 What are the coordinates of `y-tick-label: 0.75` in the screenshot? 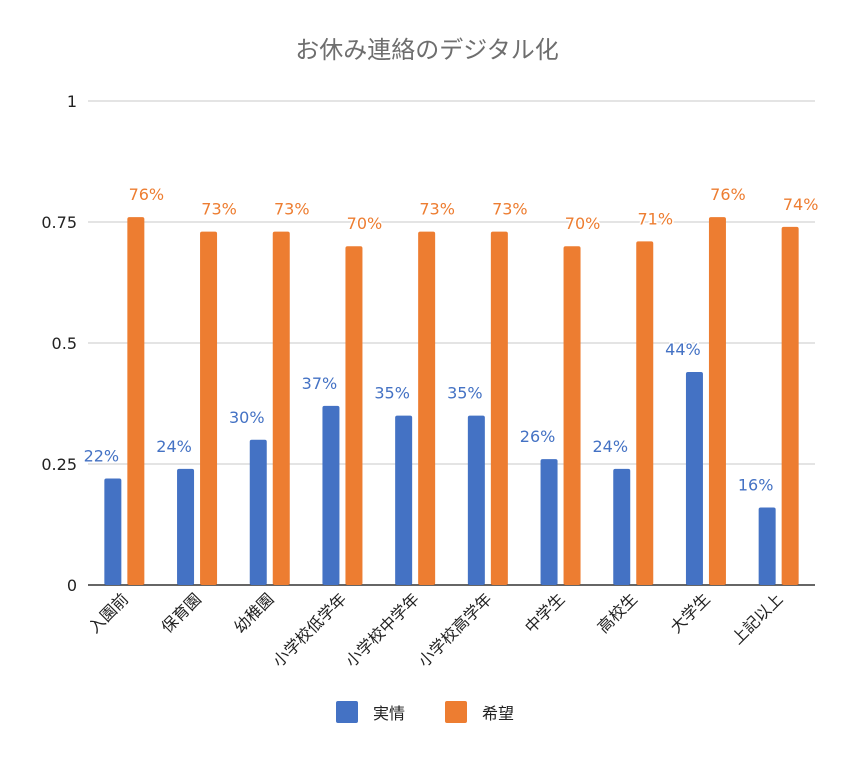 It's located at (59, 222).